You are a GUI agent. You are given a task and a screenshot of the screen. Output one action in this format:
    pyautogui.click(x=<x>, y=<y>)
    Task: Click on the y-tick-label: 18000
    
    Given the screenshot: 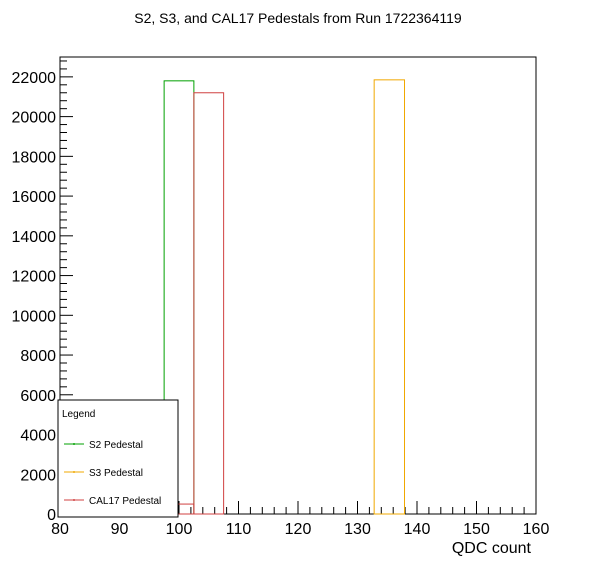 What is the action you would take?
    pyautogui.click(x=34, y=157)
    